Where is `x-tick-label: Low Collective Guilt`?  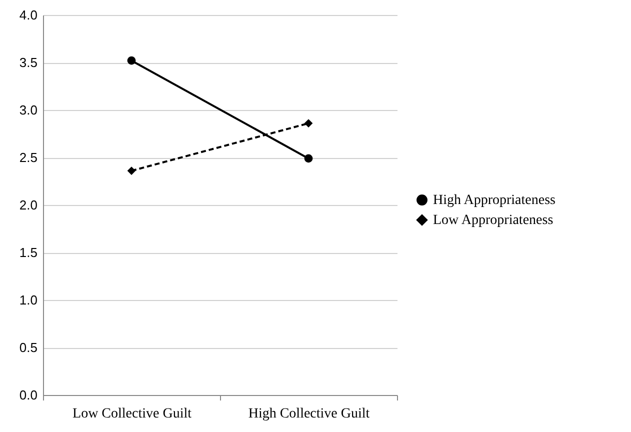
x-tick-label: Low Collective Guilt is located at coordinates (132, 414).